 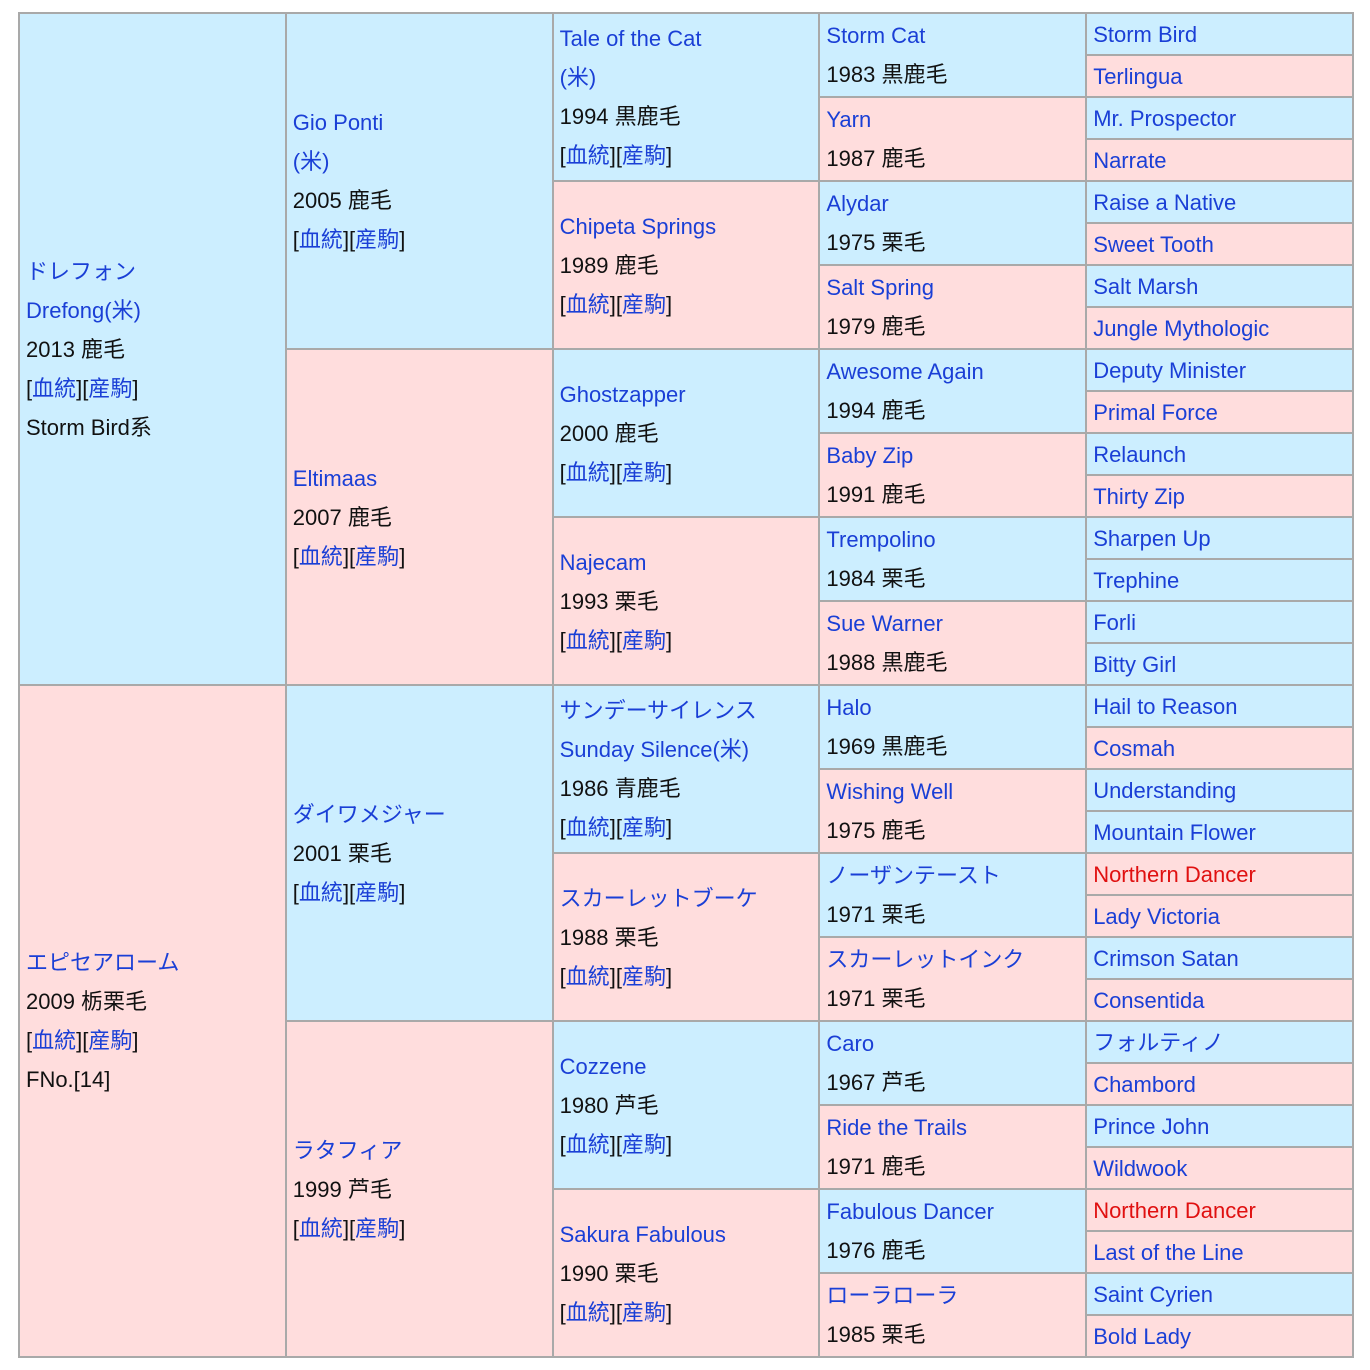 I want to click on sss-name2-link: (米), so click(x=578, y=77).